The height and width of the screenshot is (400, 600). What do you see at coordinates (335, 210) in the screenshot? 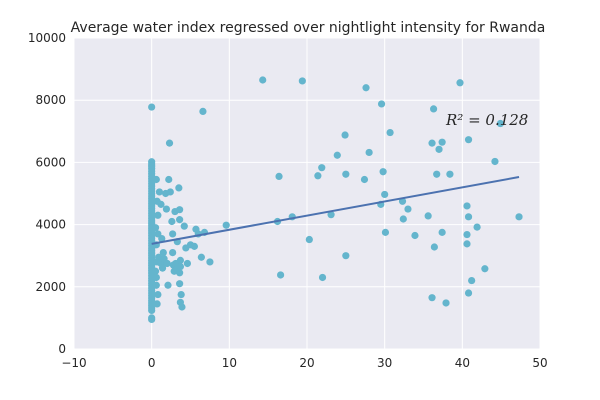
I see `regression-line-group` at bounding box center [335, 210].